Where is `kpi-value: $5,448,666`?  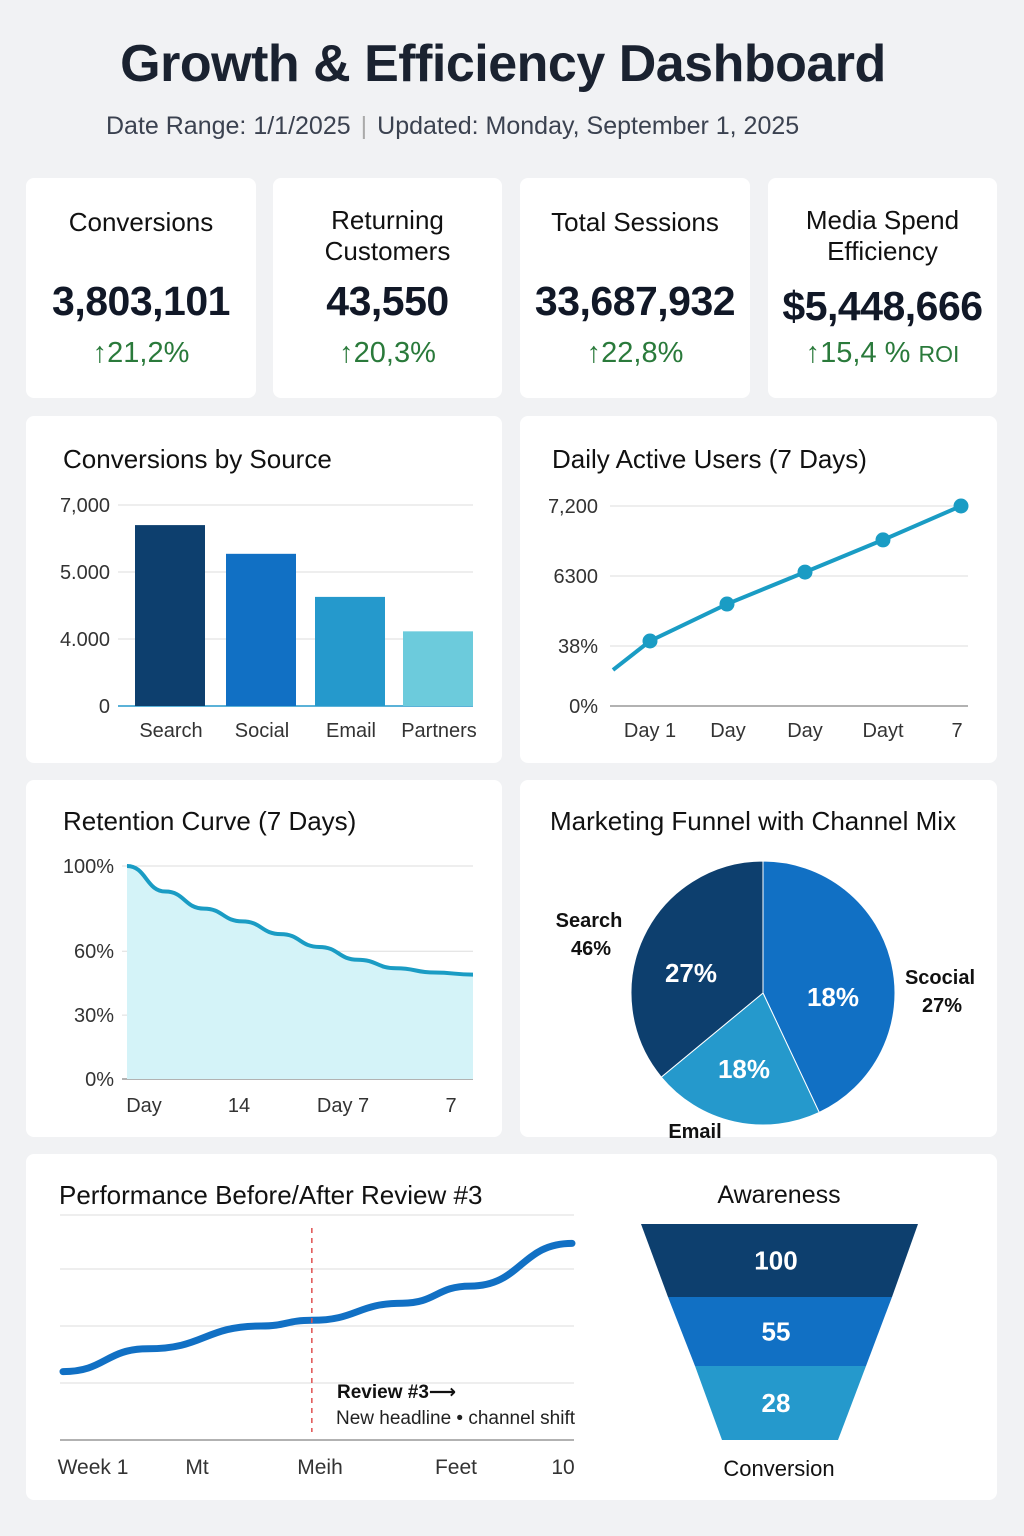 kpi-value: $5,448,666 is located at coordinates (882, 306).